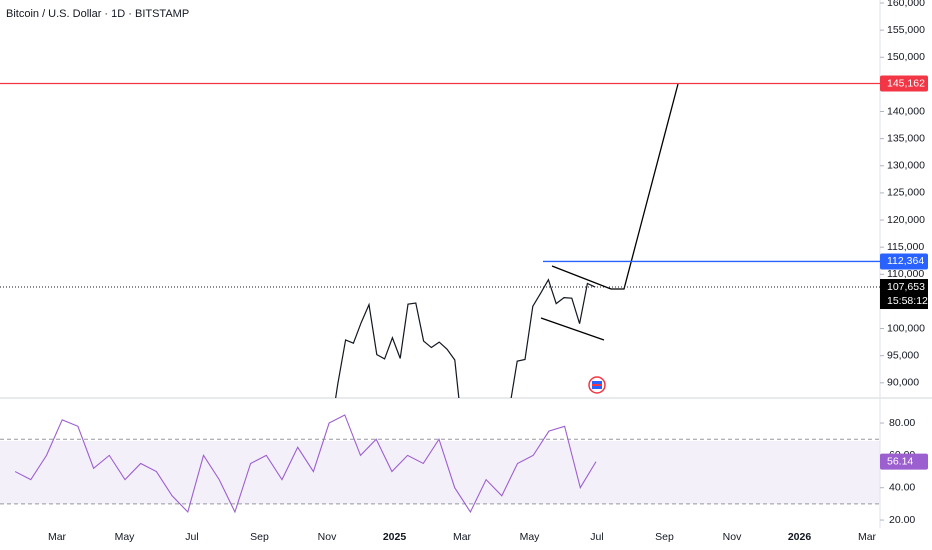 This screenshot has width=932, height=550. Describe the element at coordinates (900, 461) in the screenshot. I see `rsi-value-label: 56.14` at that location.